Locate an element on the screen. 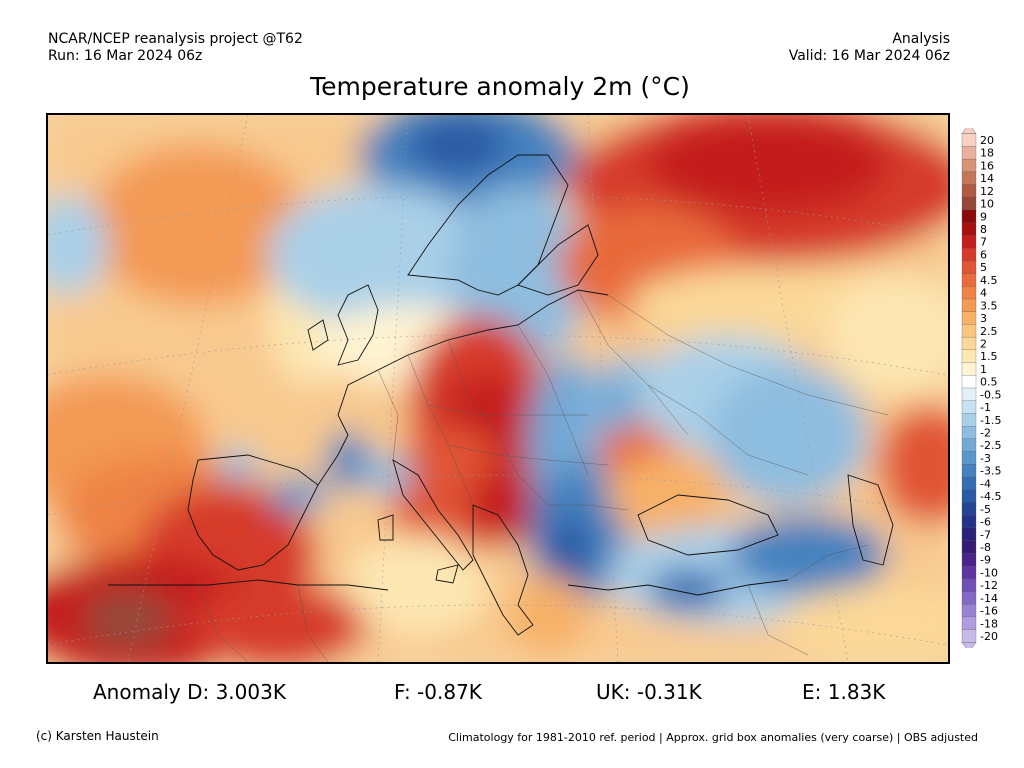  legend-label: 7 is located at coordinates (983, 242).